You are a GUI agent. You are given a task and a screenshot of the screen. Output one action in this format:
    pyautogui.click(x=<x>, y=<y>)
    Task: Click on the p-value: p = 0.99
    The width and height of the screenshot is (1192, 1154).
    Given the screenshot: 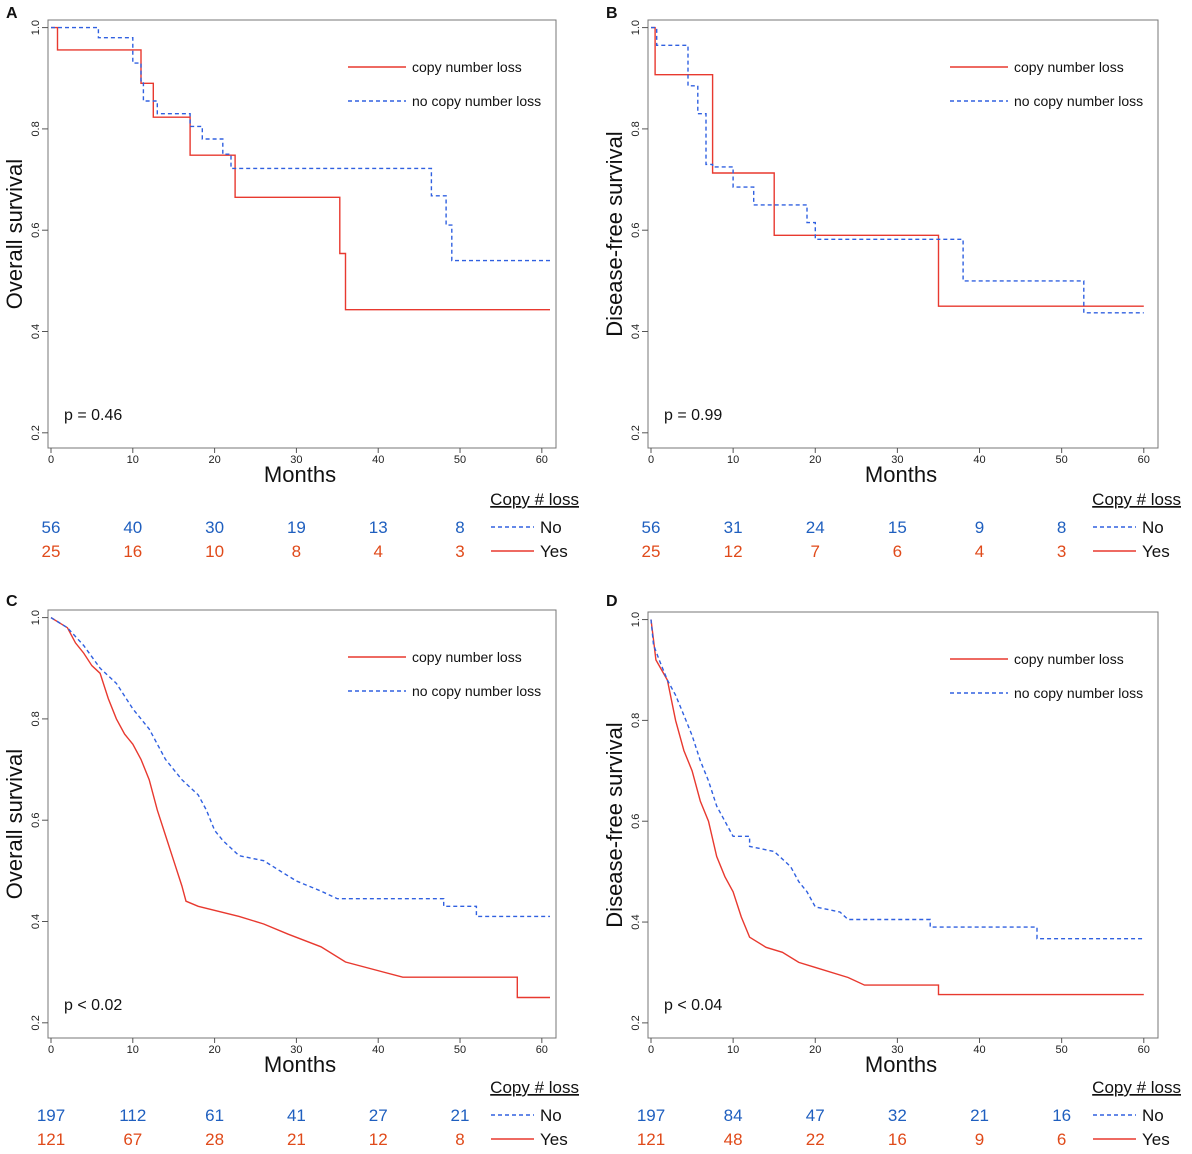 What is the action you would take?
    pyautogui.click(x=693, y=415)
    